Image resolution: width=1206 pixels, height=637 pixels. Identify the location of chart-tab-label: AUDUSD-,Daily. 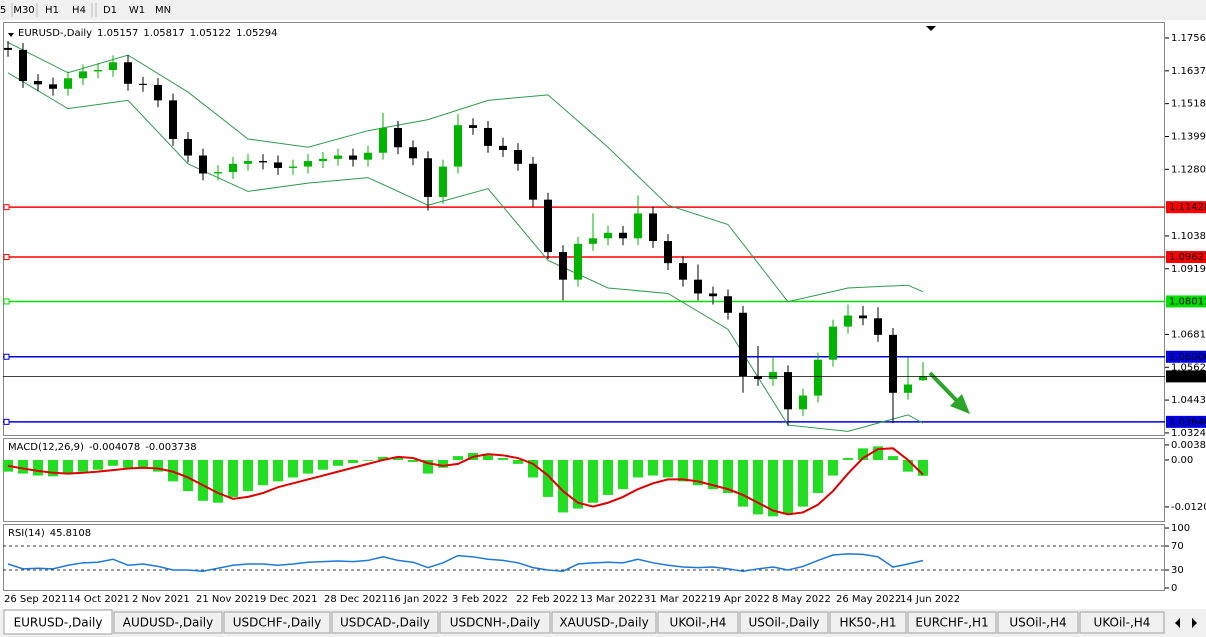
(168, 623).